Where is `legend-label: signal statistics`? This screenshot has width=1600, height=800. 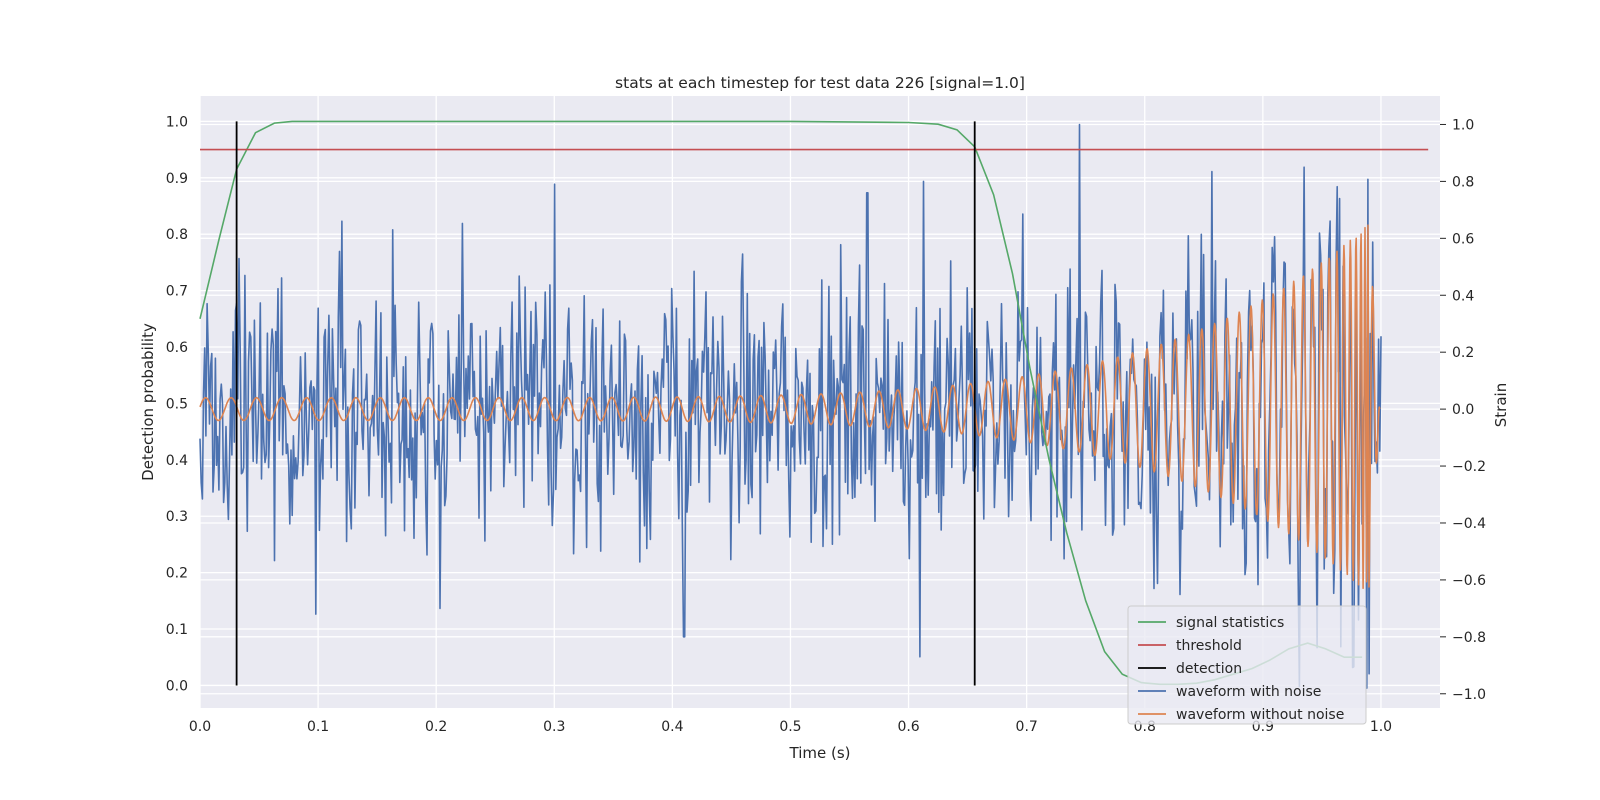 legend-label: signal statistics is located at coordinates (1230, 623).